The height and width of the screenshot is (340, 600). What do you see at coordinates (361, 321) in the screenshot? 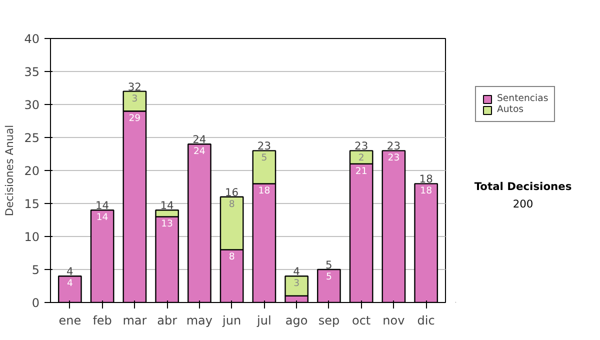
I see `x-tick-label: oct` at bounding box center [361, 321].